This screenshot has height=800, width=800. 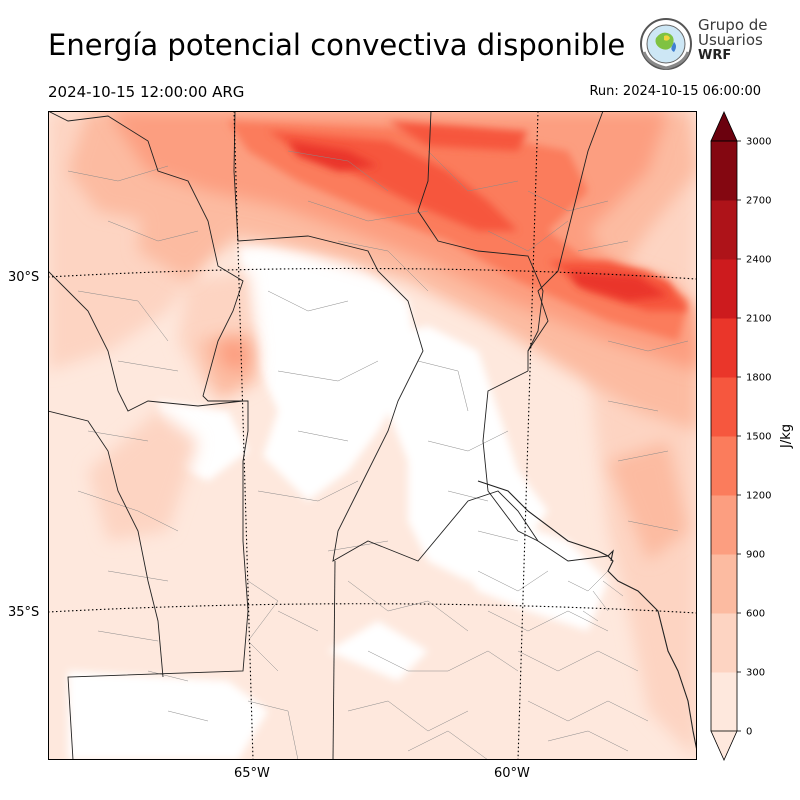 What do you see at coordinates (337, 45) in the screenshot?
I see `map-title: Energía potencial convectiva disponible` at bounding box center [337, 45].